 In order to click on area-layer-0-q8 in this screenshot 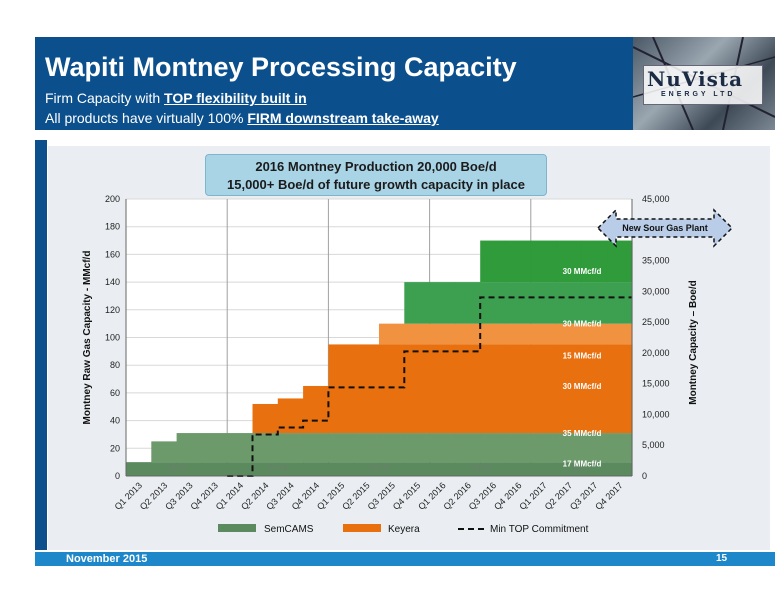, I will do `click(341, 469)`.